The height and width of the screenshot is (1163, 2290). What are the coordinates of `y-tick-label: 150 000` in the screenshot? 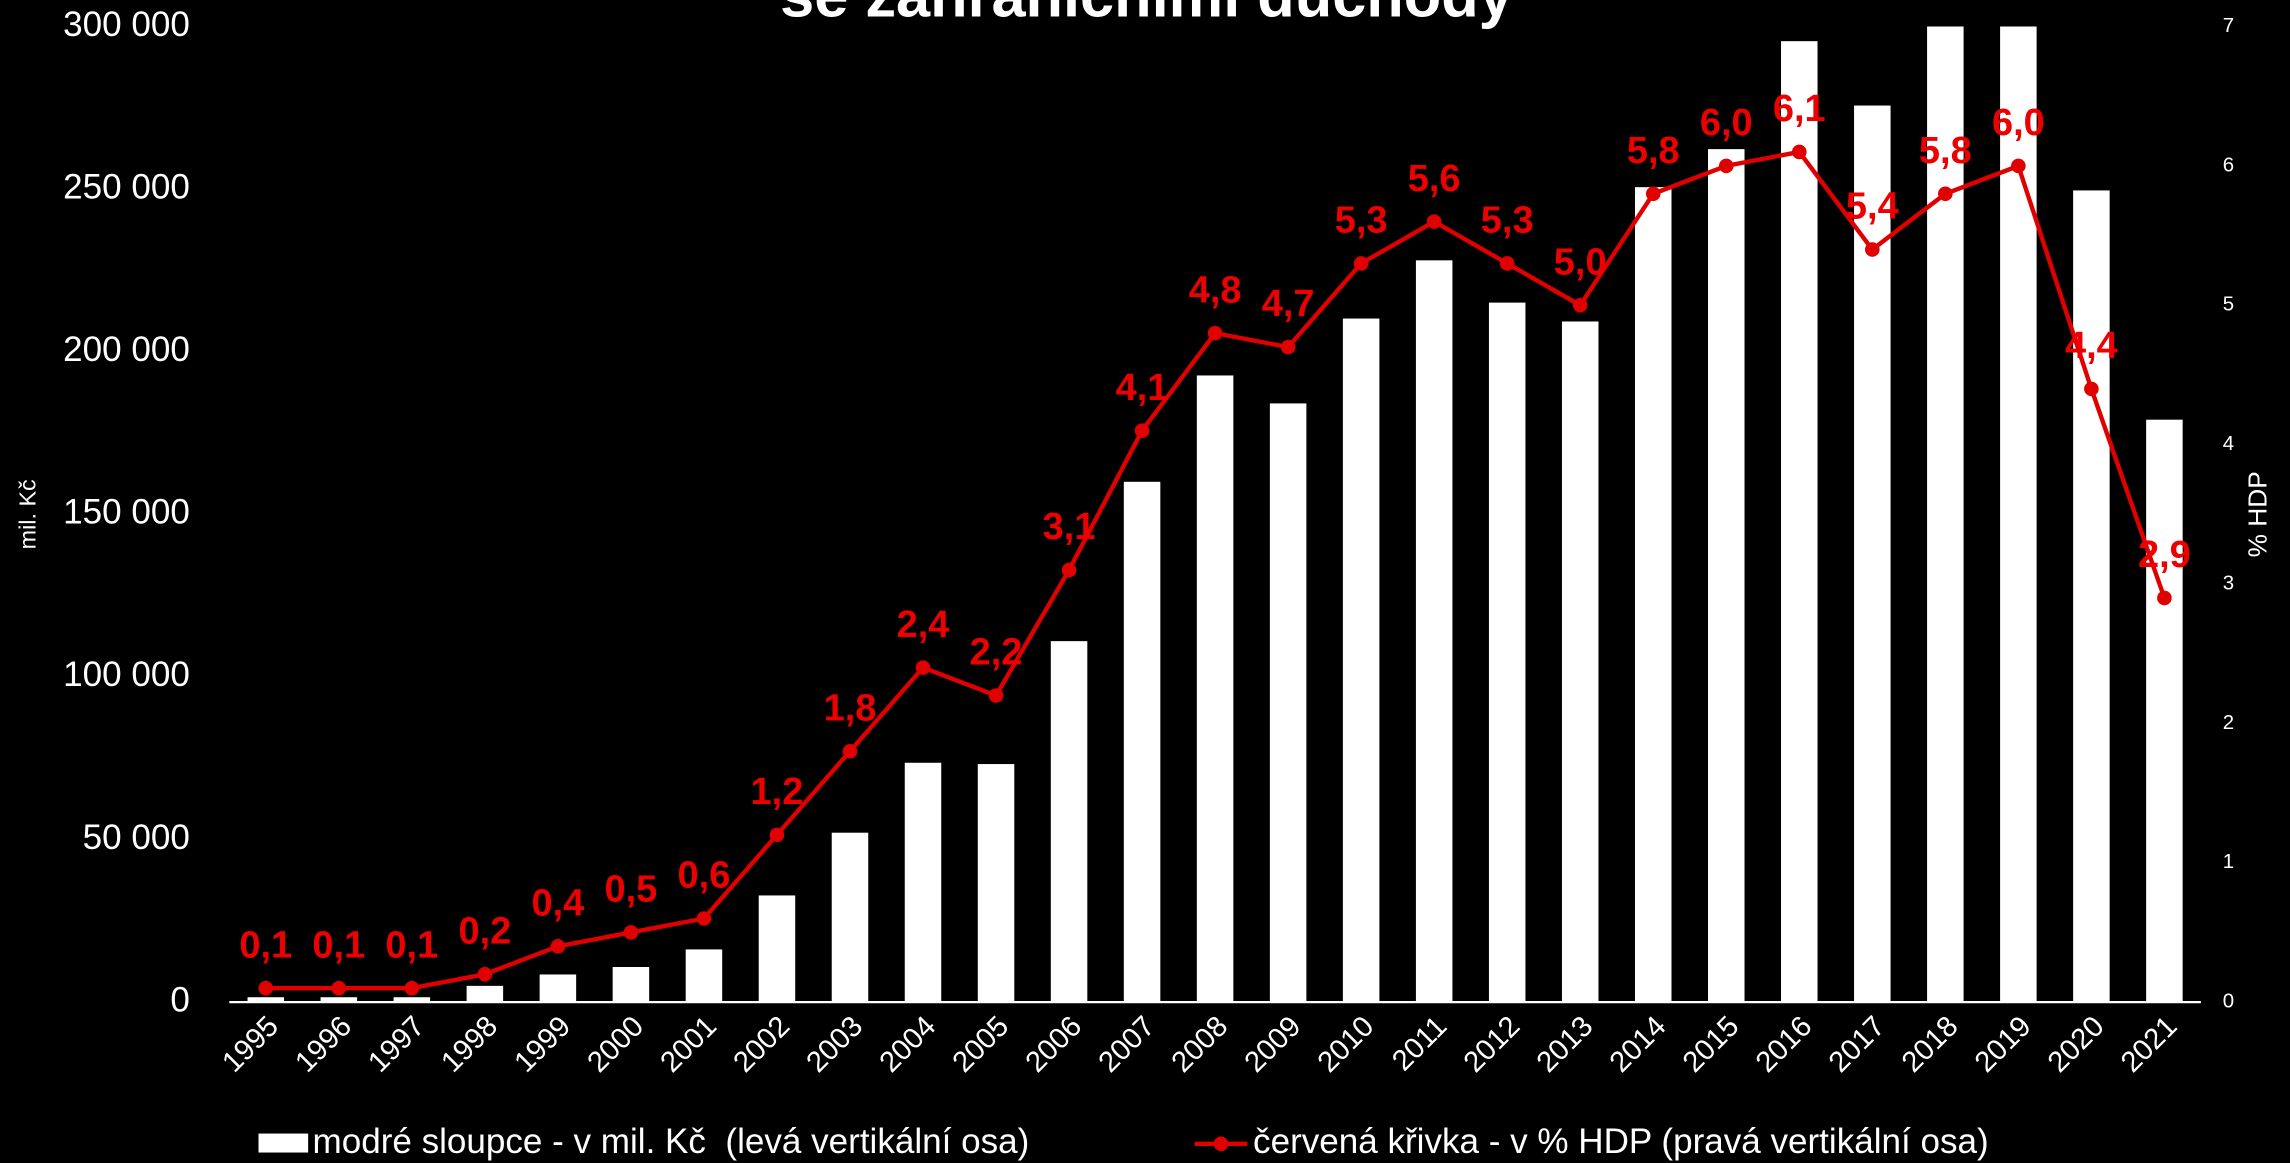 It's located at (126, 512).